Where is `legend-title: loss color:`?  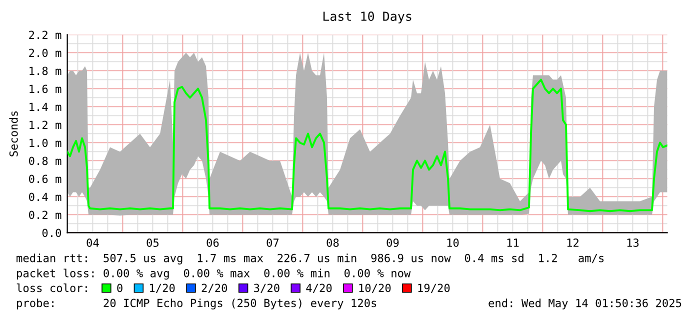
legend-title: loss color: is located at coordinates (51, 287).